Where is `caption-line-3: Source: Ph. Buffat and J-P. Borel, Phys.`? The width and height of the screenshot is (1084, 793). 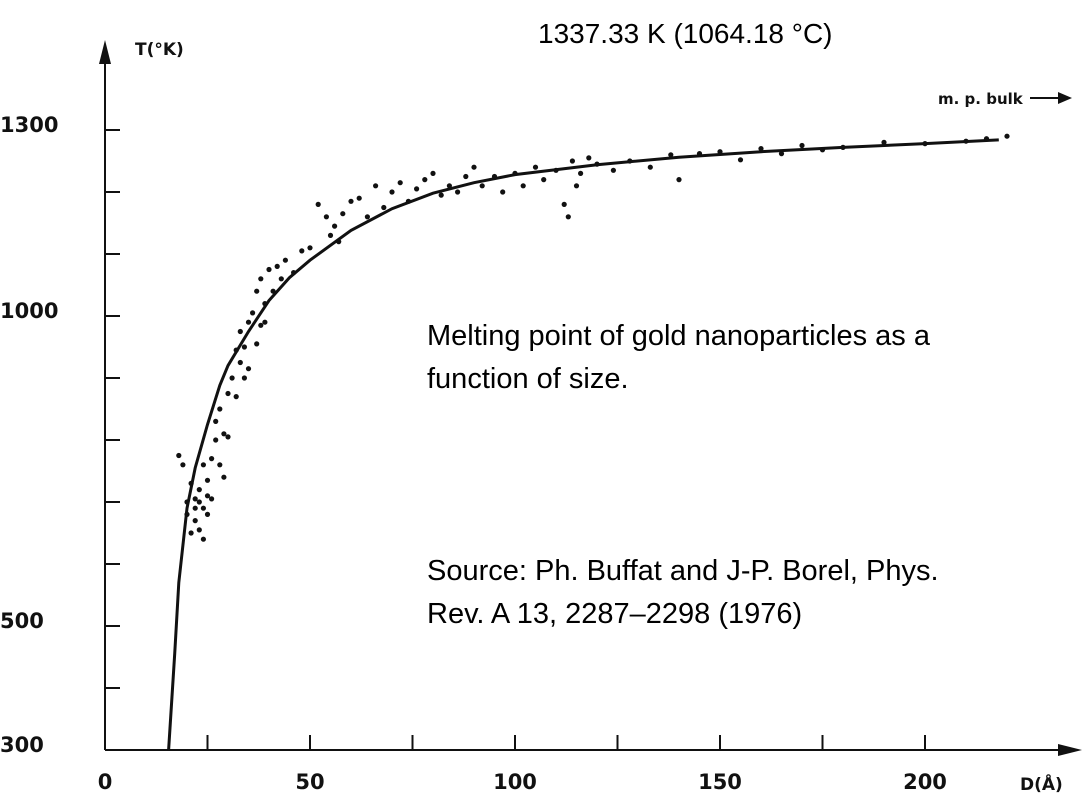 caption-line-3: Source: Ph. Buffat and J-P. Borel, Phys. is located at coordinates (683, 571).